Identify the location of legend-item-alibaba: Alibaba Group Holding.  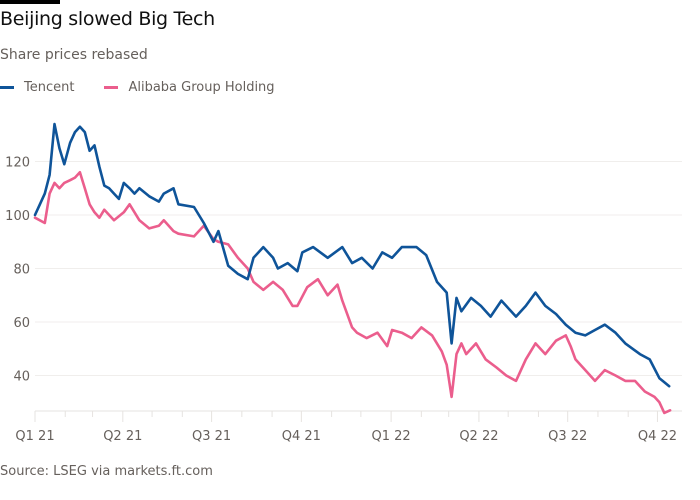
(189, 87).